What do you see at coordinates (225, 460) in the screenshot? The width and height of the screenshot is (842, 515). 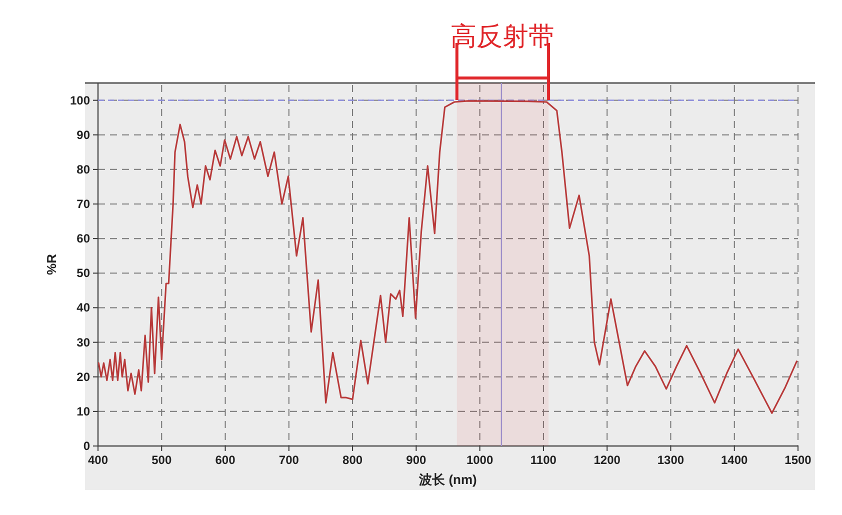 I see `x-tick-label: 600` at bounding box center [225, 460].